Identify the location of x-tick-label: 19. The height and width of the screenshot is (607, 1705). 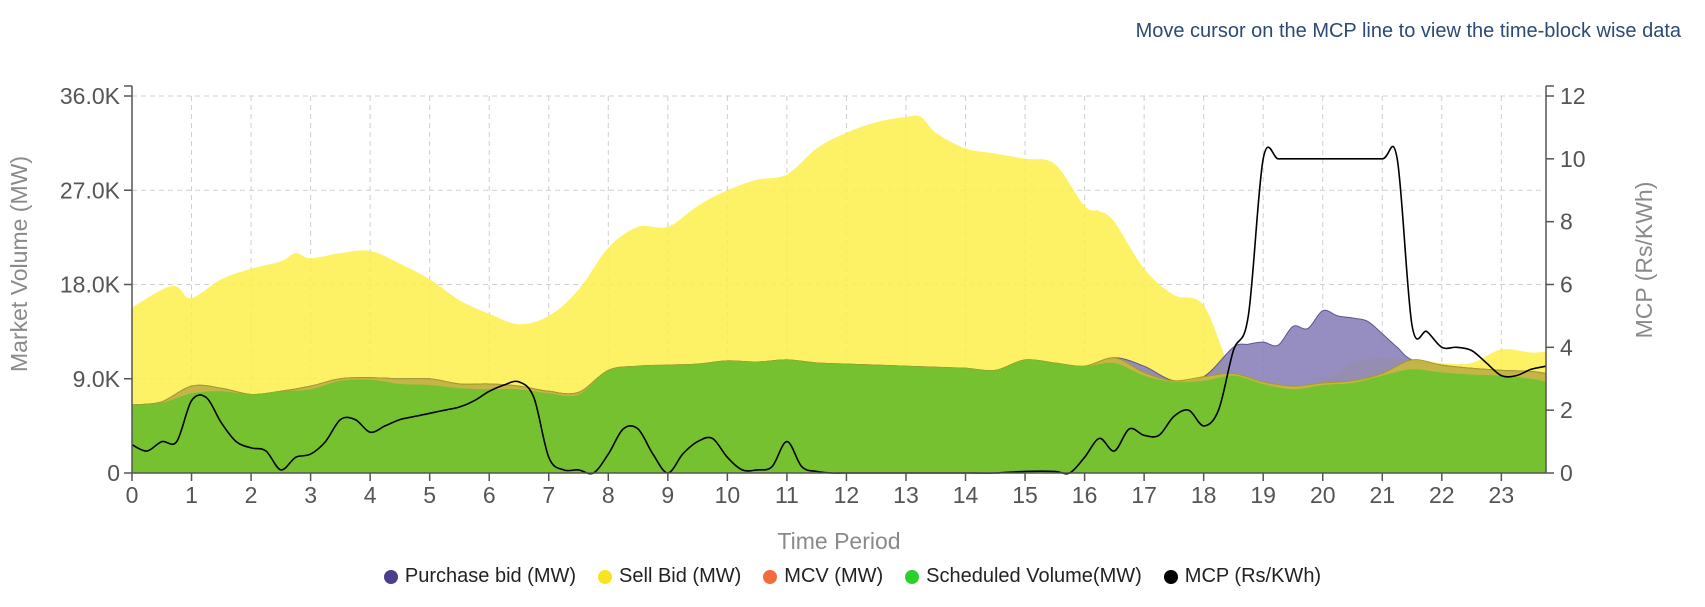
(1263, 495).